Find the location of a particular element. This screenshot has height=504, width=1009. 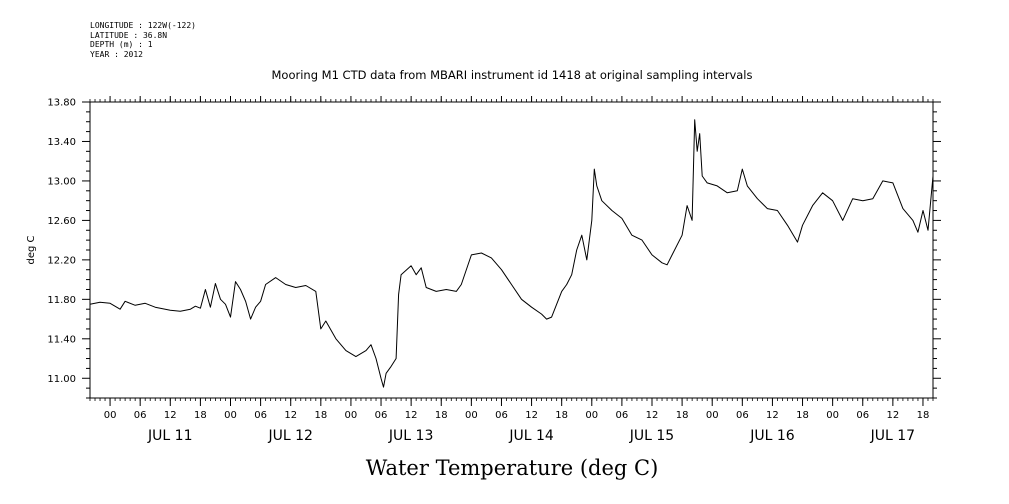

latitude-label: LATITUDE : 36.8N is located at coordinates (129, 35).